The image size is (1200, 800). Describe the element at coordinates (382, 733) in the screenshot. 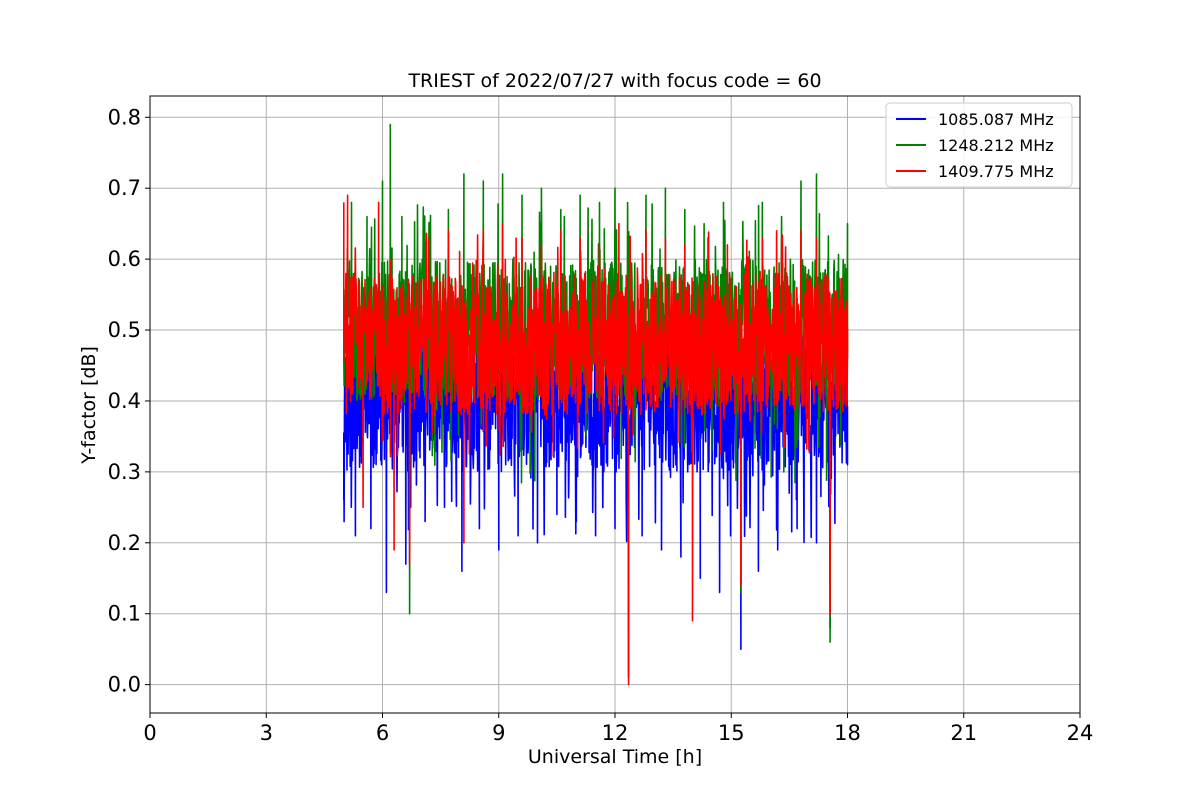

I see `x-tick-label: 6` at that location.